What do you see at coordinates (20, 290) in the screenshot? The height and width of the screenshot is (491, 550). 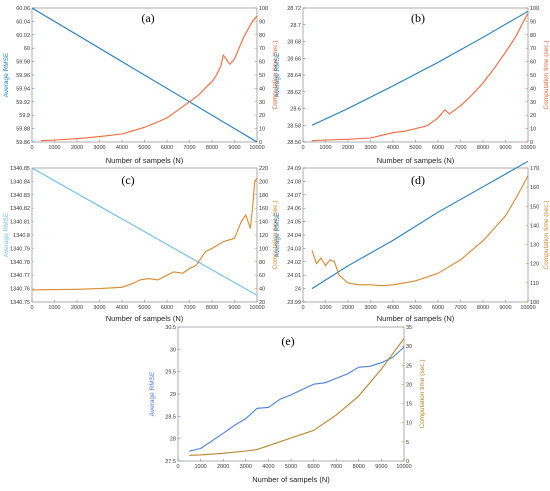 I see `y-left-tick-label: 1340.76` at bounding box center [20, 290].